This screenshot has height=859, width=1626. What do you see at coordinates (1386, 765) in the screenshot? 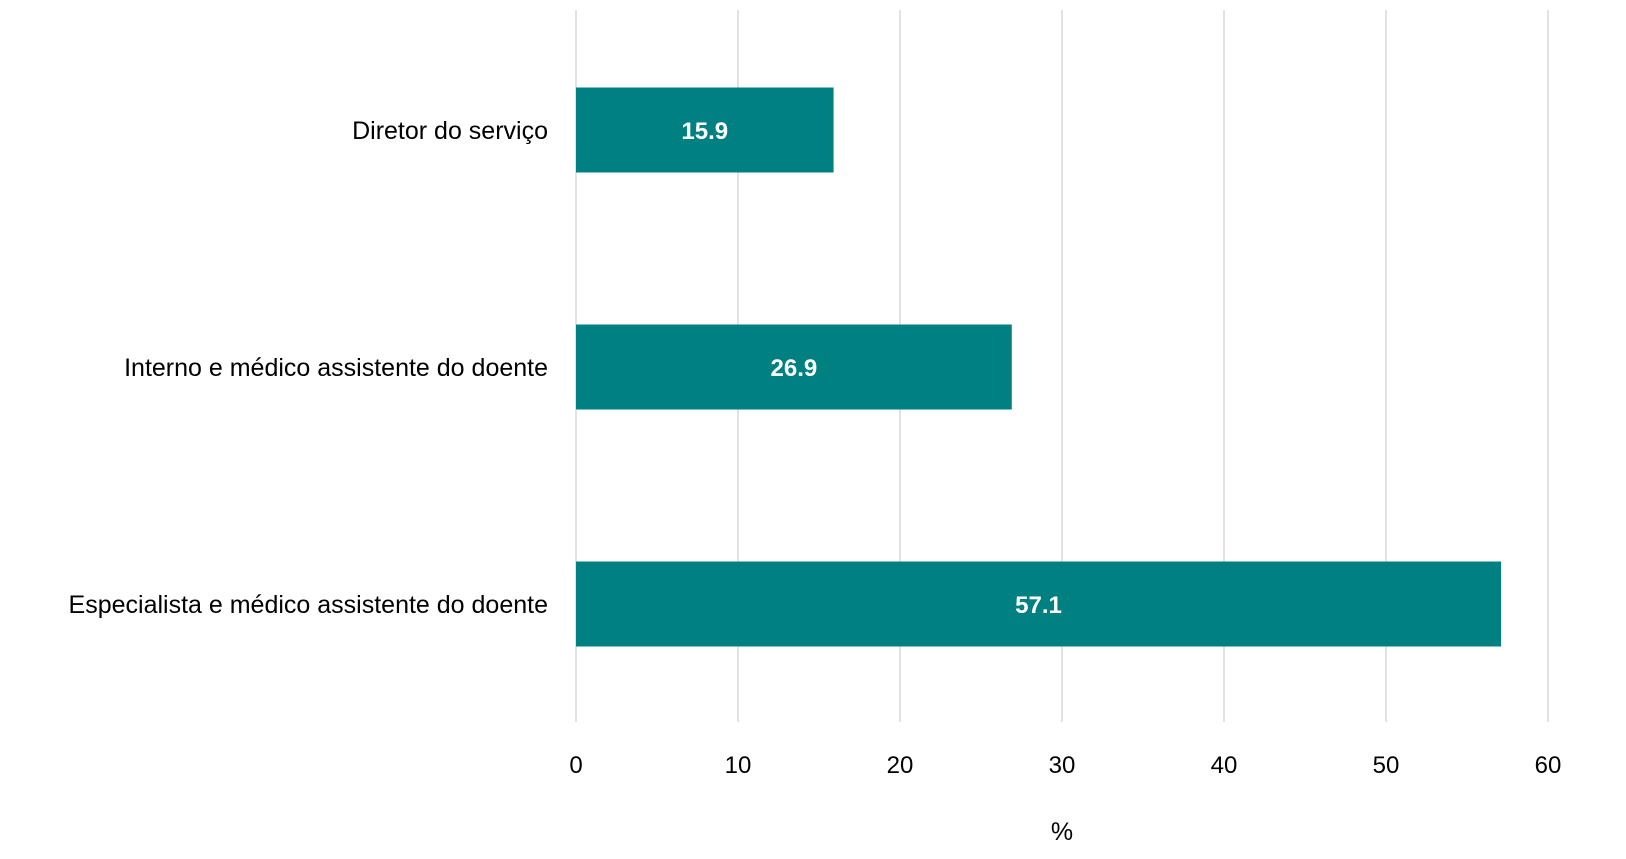
I see `x-tick-label: 50` at bounding box center [1386, 765].